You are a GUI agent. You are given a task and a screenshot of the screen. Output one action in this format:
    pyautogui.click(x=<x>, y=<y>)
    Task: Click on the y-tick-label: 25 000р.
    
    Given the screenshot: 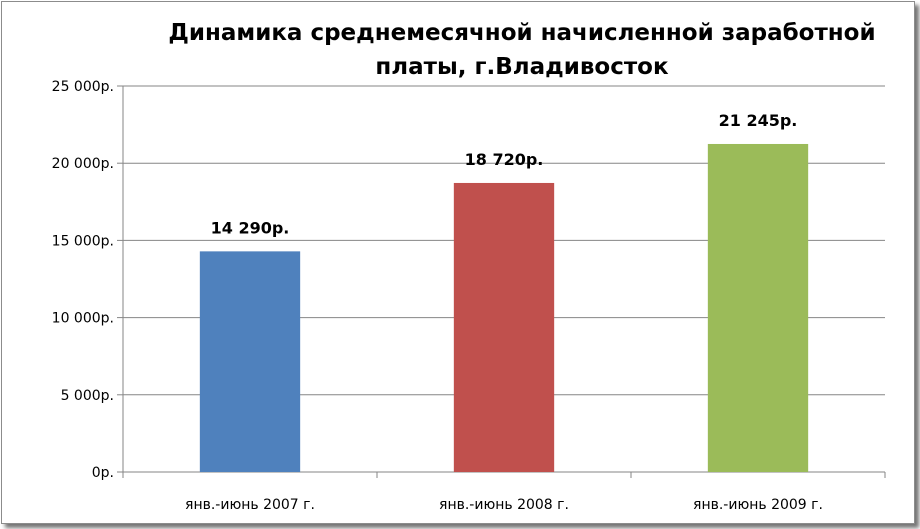 What is the action you would take?
    pyautogui.click(x=83, y=87)
    